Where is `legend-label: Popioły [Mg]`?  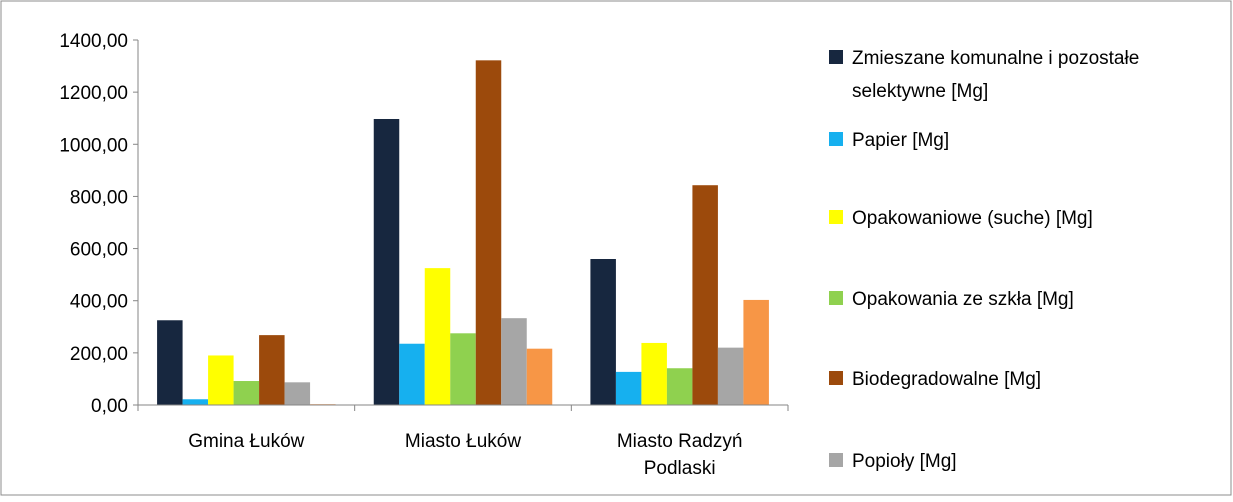 legend-label: Popioły [Mg] is located at coordinates (904, 461).